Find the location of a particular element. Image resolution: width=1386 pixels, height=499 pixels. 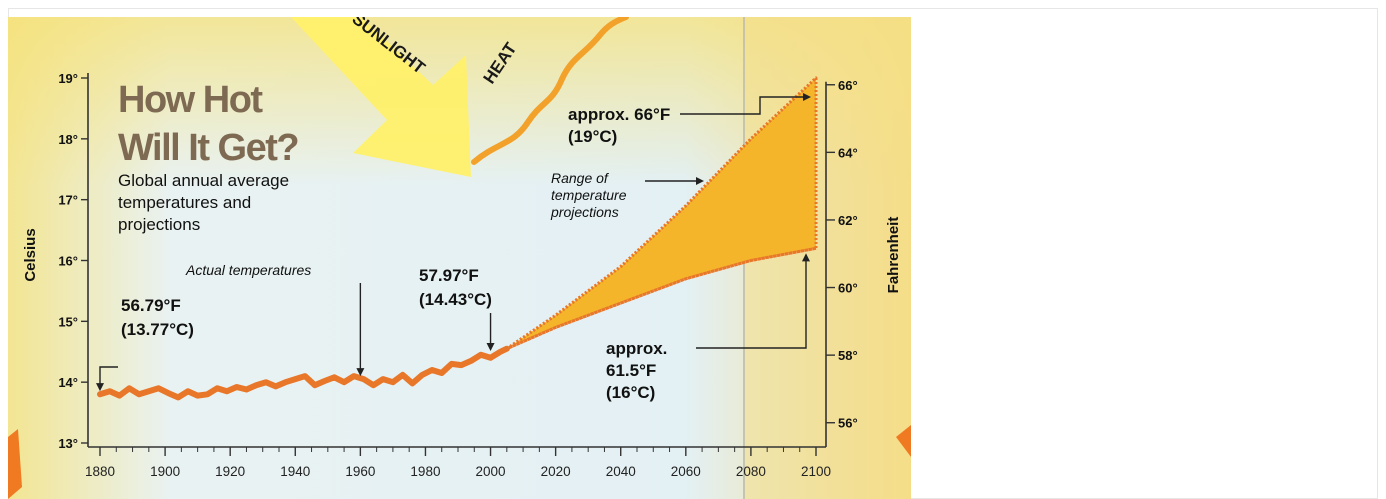

x-tick-label: 2100 is located at coordinates (816, 471).